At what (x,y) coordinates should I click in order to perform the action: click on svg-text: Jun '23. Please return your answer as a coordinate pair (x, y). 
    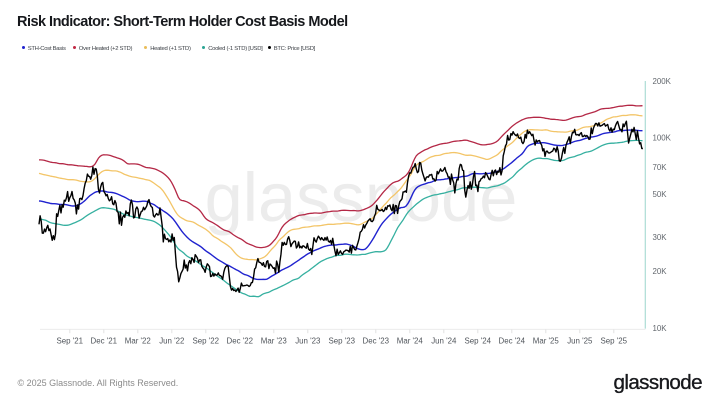
    Looking at the image, I should click on (308, 341).